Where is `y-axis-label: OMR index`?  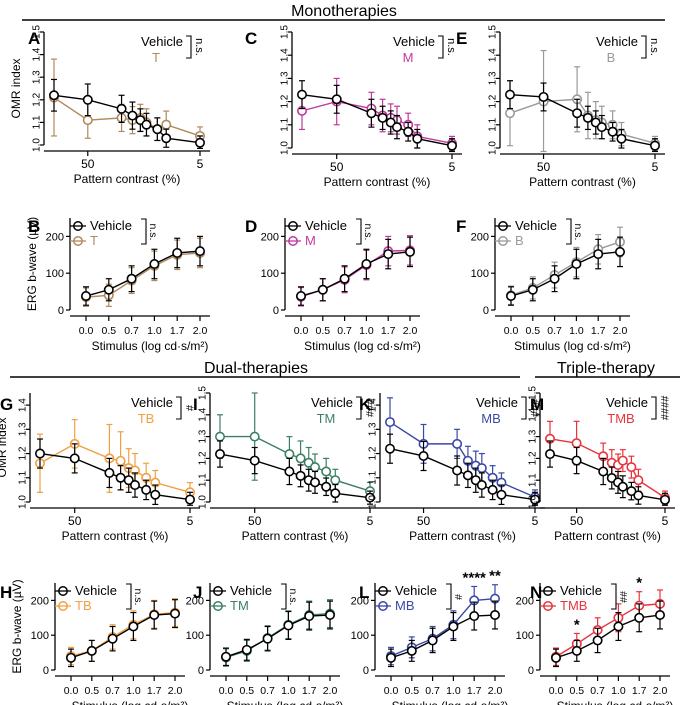
y-axis-label: OMR index is located at coordinates (16, 88).